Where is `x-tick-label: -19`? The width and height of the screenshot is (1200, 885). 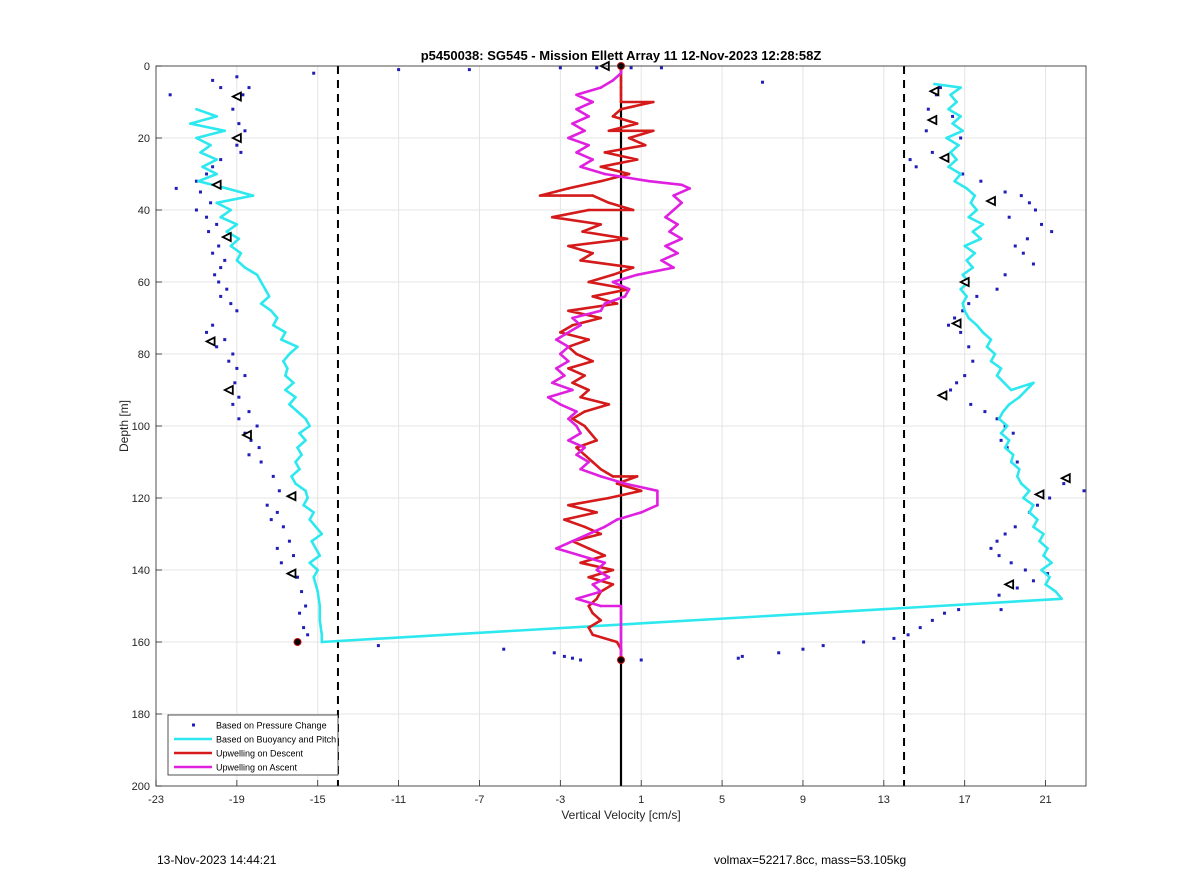
x-tick-label: -19 is located at coordinates (237, 800).